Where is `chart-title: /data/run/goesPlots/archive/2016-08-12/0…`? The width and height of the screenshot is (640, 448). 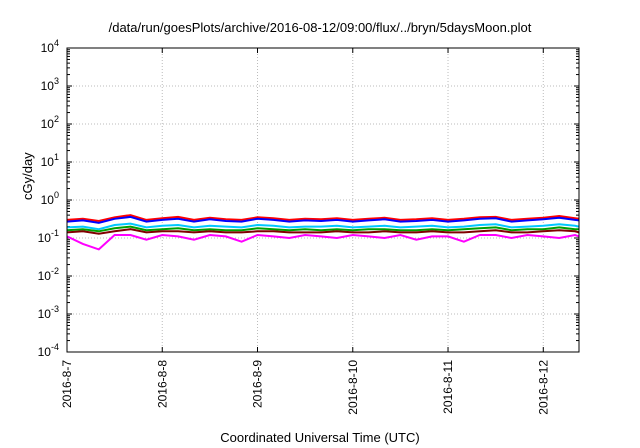 chart-title: /data/run/goesPlots/archive/2016-08-12/0… is located at coordinates (320, 27).